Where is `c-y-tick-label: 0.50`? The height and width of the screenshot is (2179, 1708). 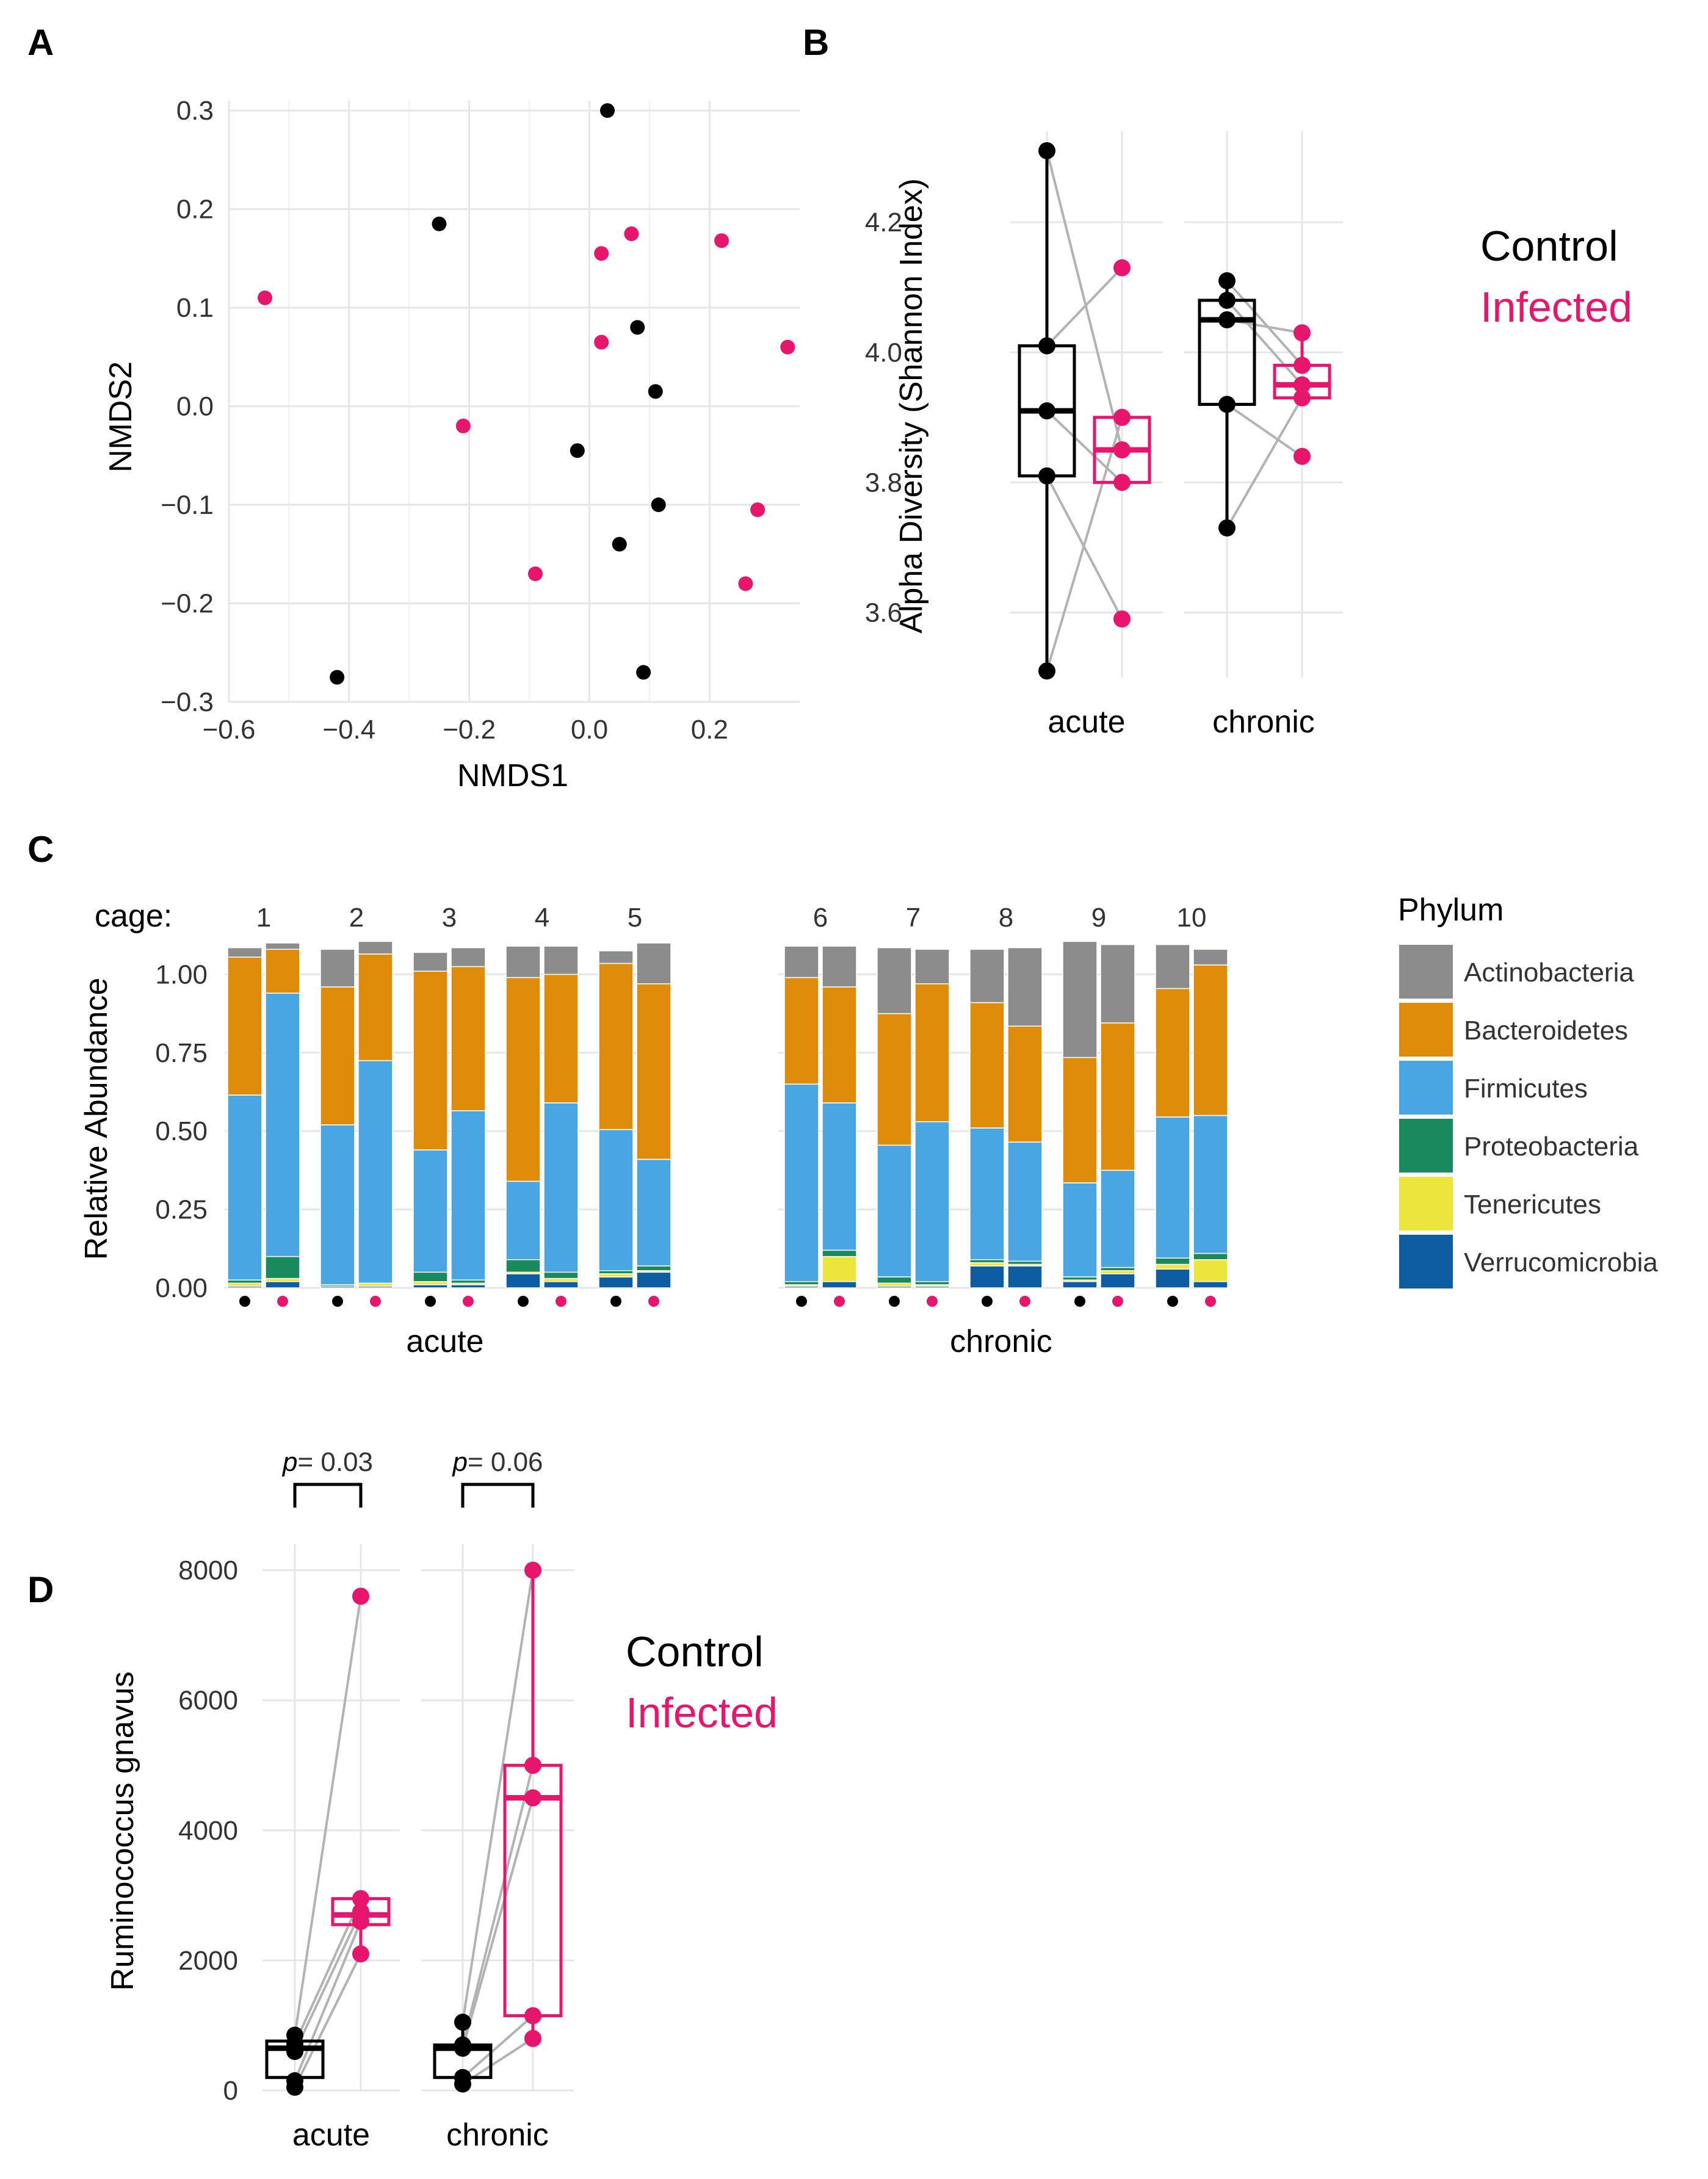 c-y-tick-label: 0.50 is located at coordinates (181, 1131).